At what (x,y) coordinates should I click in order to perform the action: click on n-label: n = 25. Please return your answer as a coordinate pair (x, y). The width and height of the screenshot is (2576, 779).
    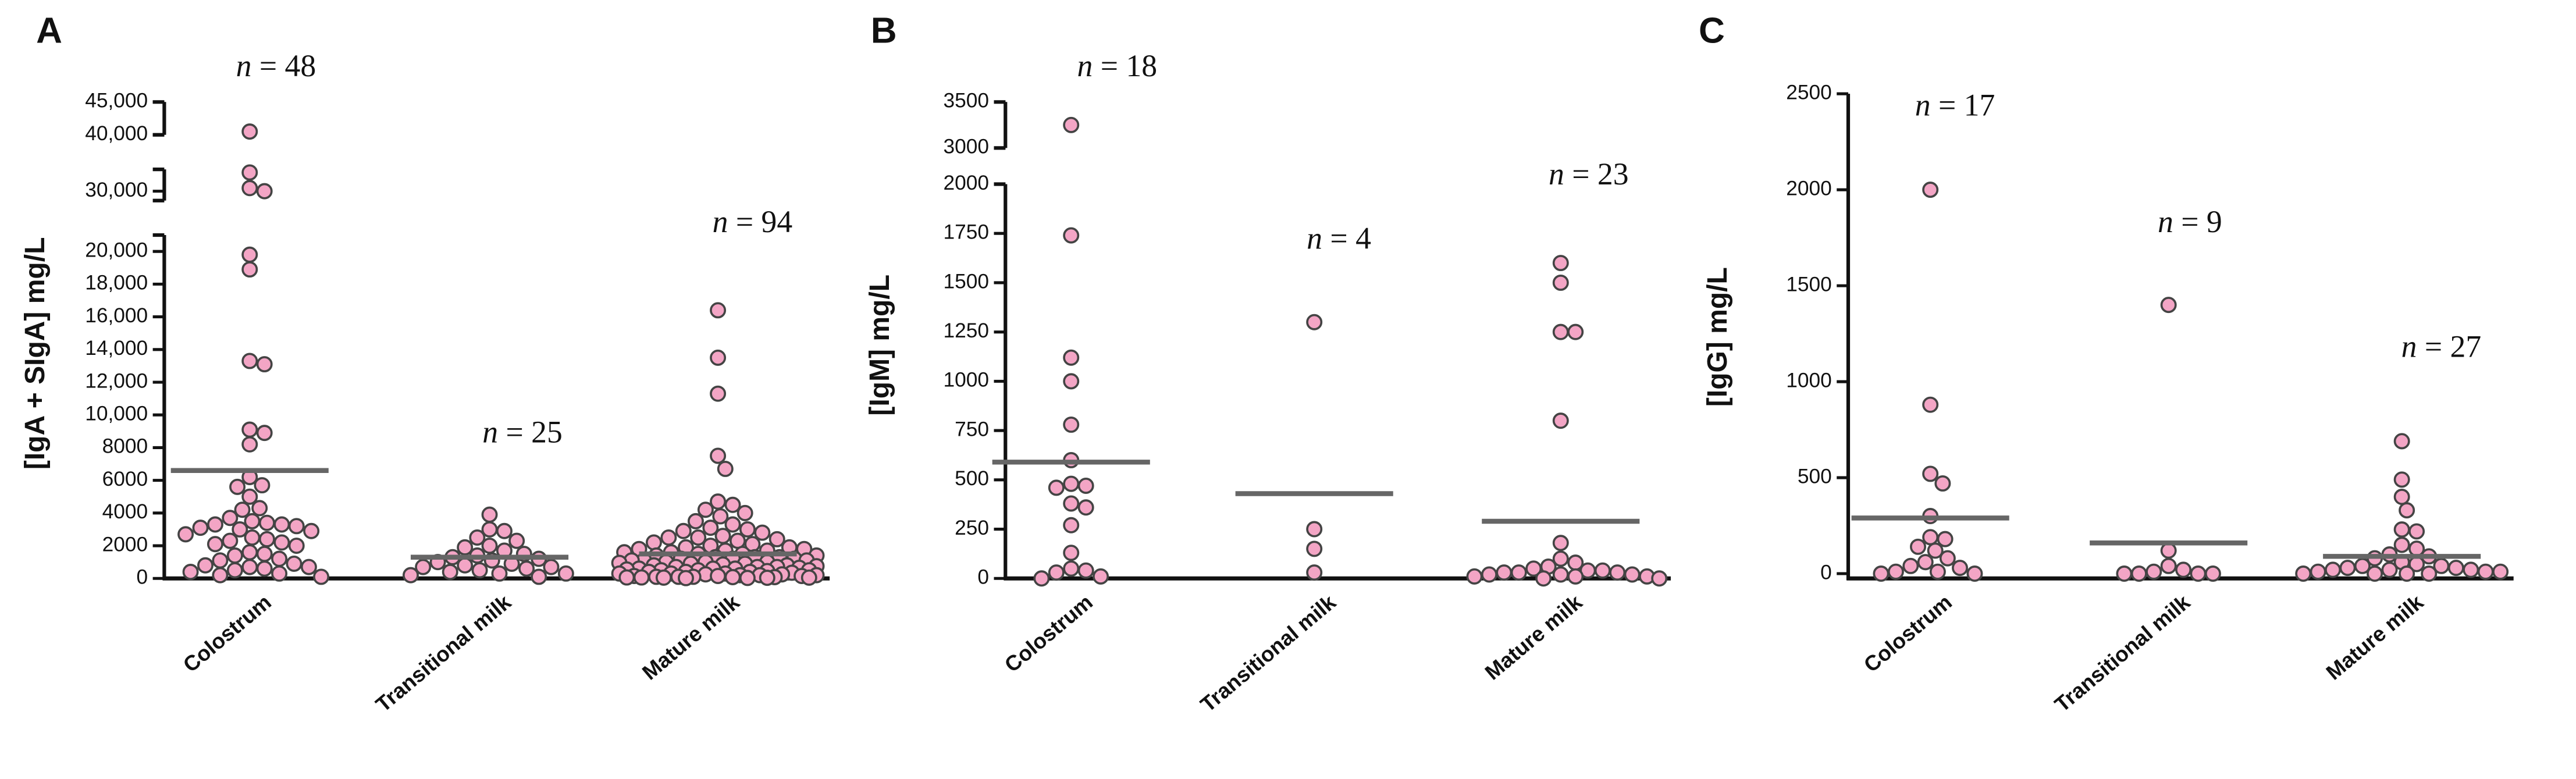
    Looking at the image, I should click on (522, 432).